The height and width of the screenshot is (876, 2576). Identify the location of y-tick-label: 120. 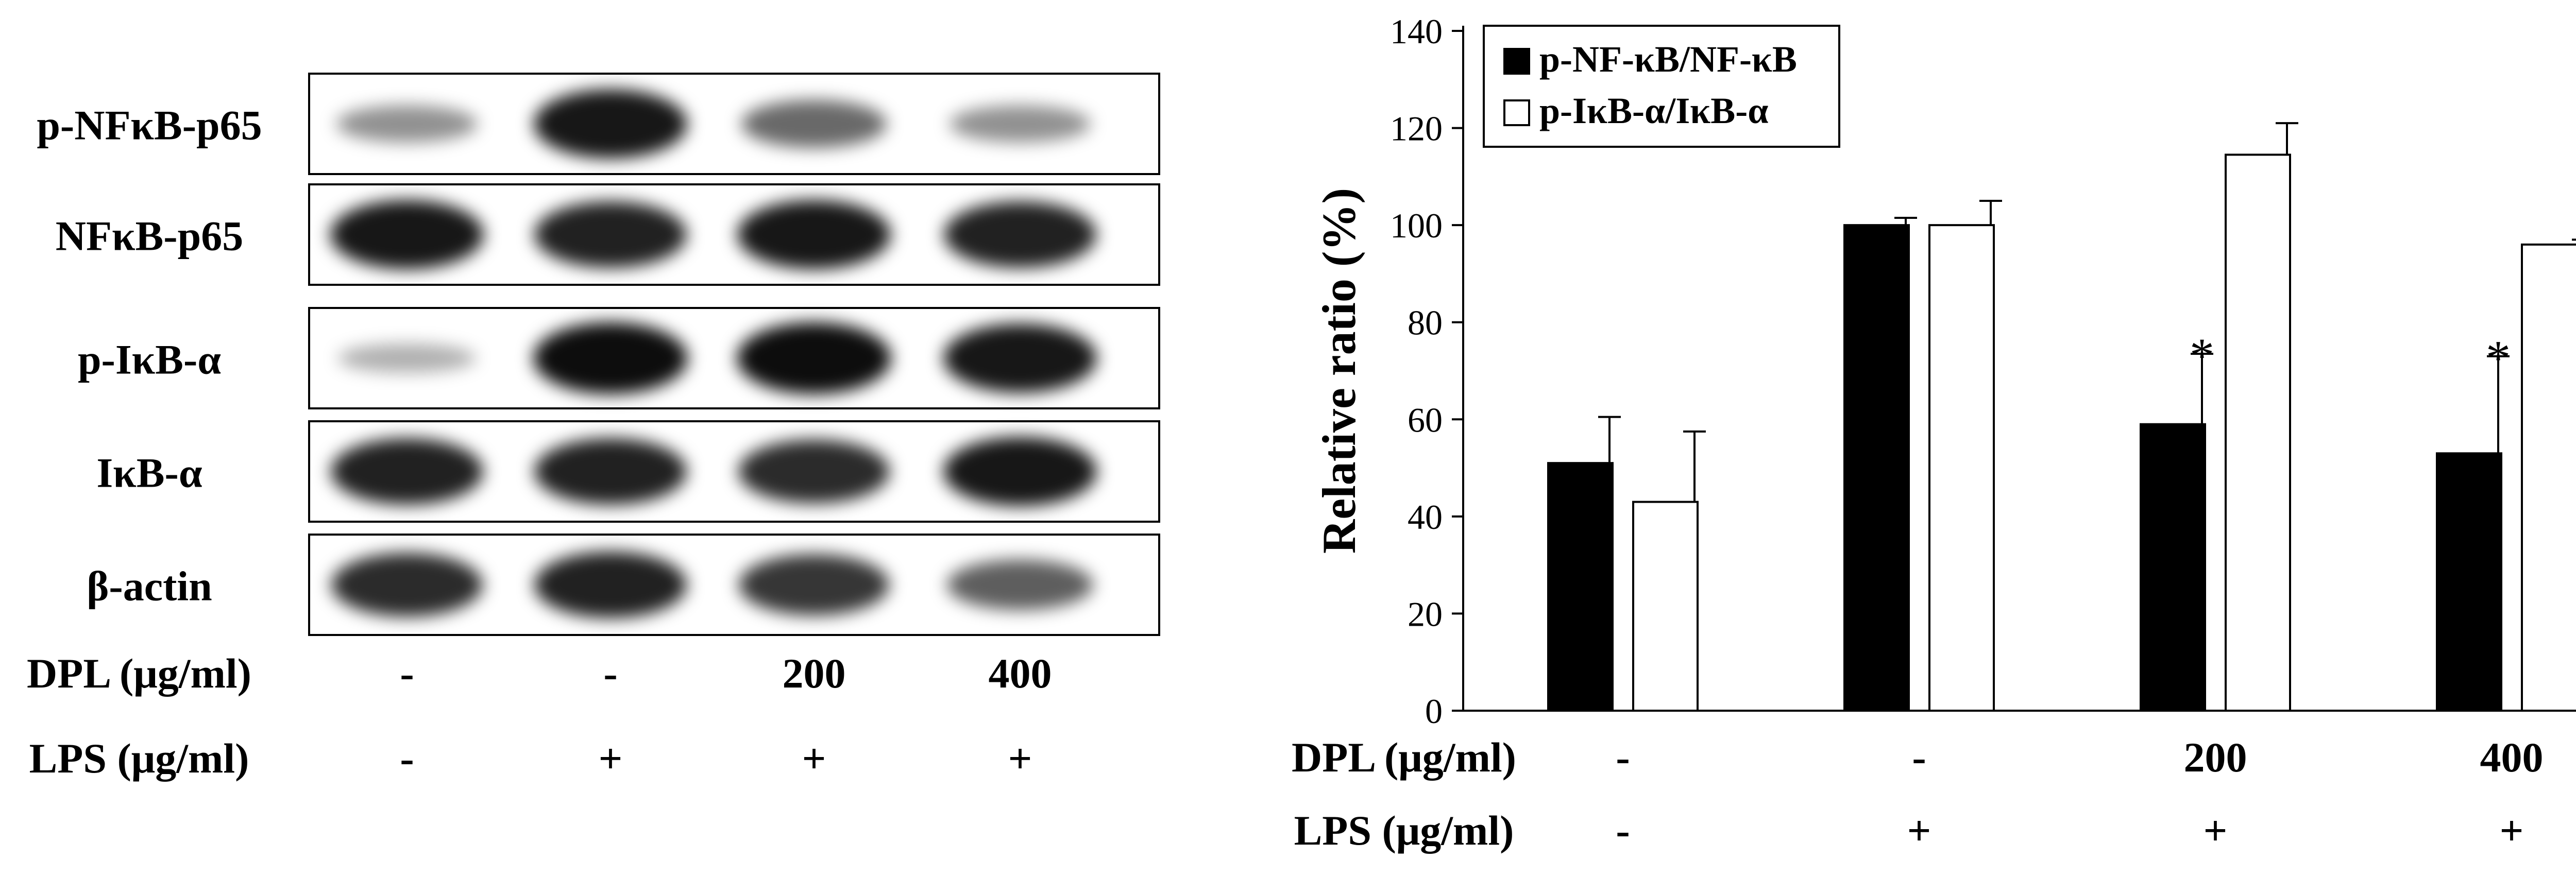
(1416, 128).